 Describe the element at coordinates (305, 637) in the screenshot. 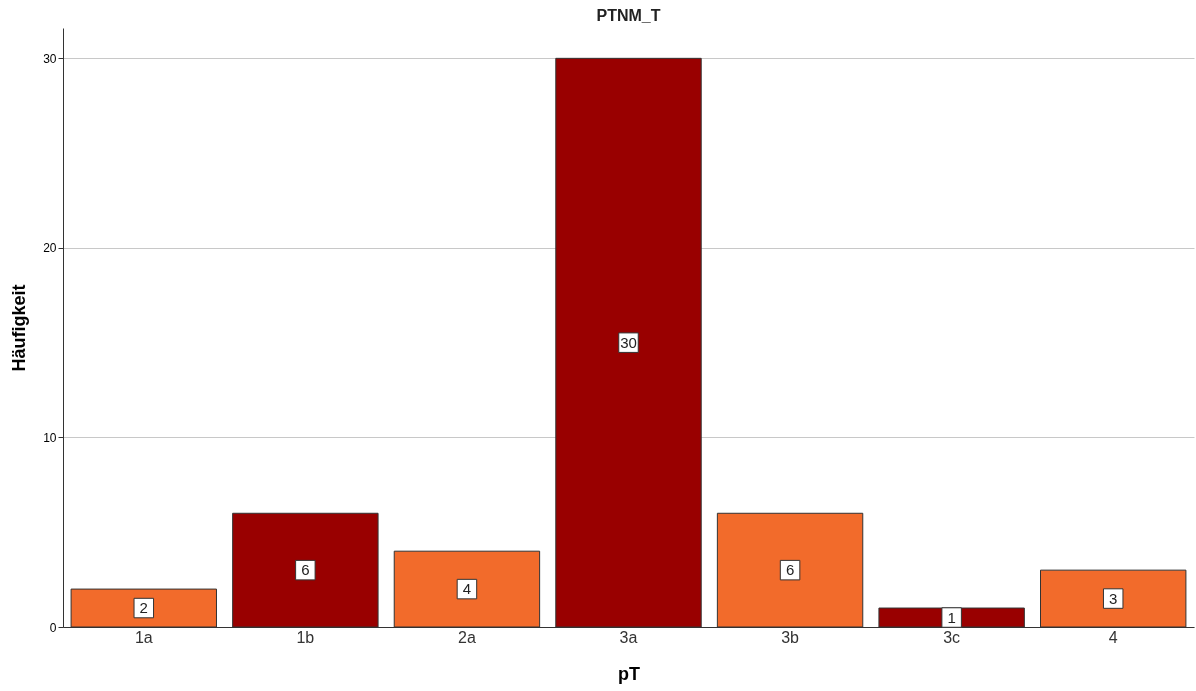

I see `x-tick-label: 1b` at that location.